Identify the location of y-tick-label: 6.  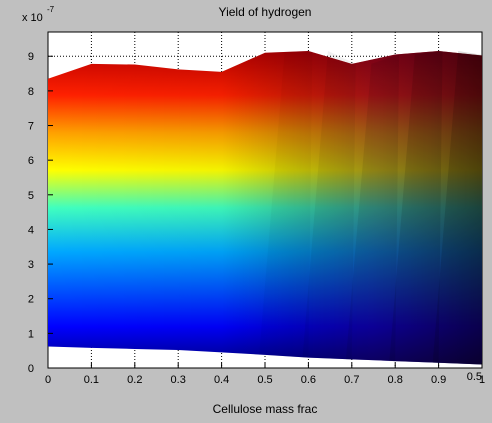
(31, 161).